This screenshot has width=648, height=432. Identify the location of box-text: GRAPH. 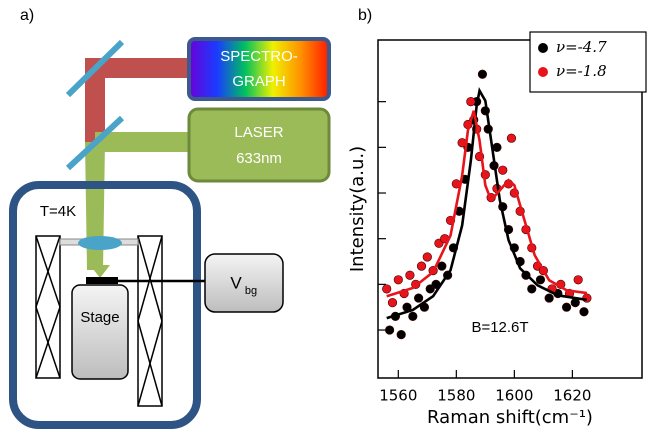
(258, 81).